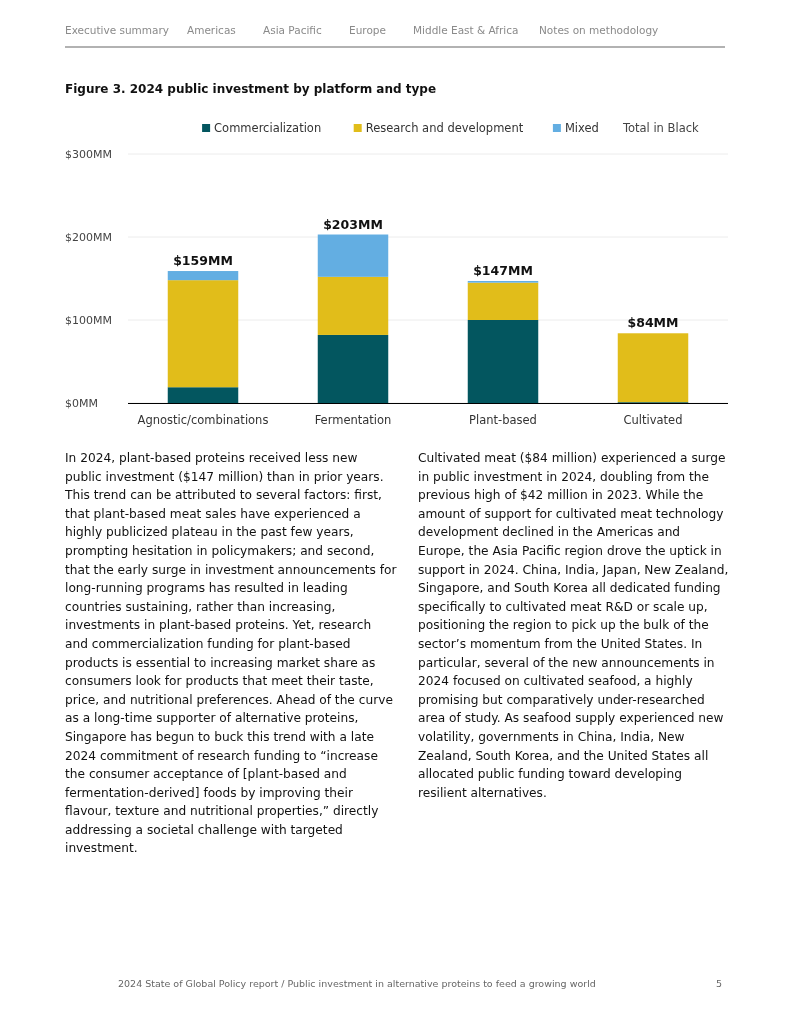  Describe the element at coordinates (268, 128) in the screenshot. I see `legend-label: Commercialization` at that location.